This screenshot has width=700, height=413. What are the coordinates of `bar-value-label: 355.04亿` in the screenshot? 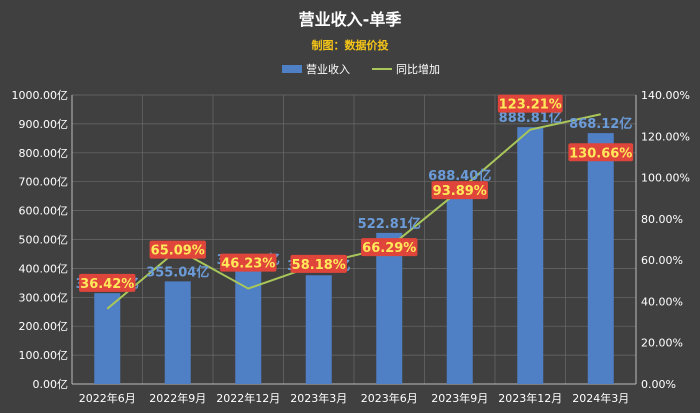 It's located at (177, 272).